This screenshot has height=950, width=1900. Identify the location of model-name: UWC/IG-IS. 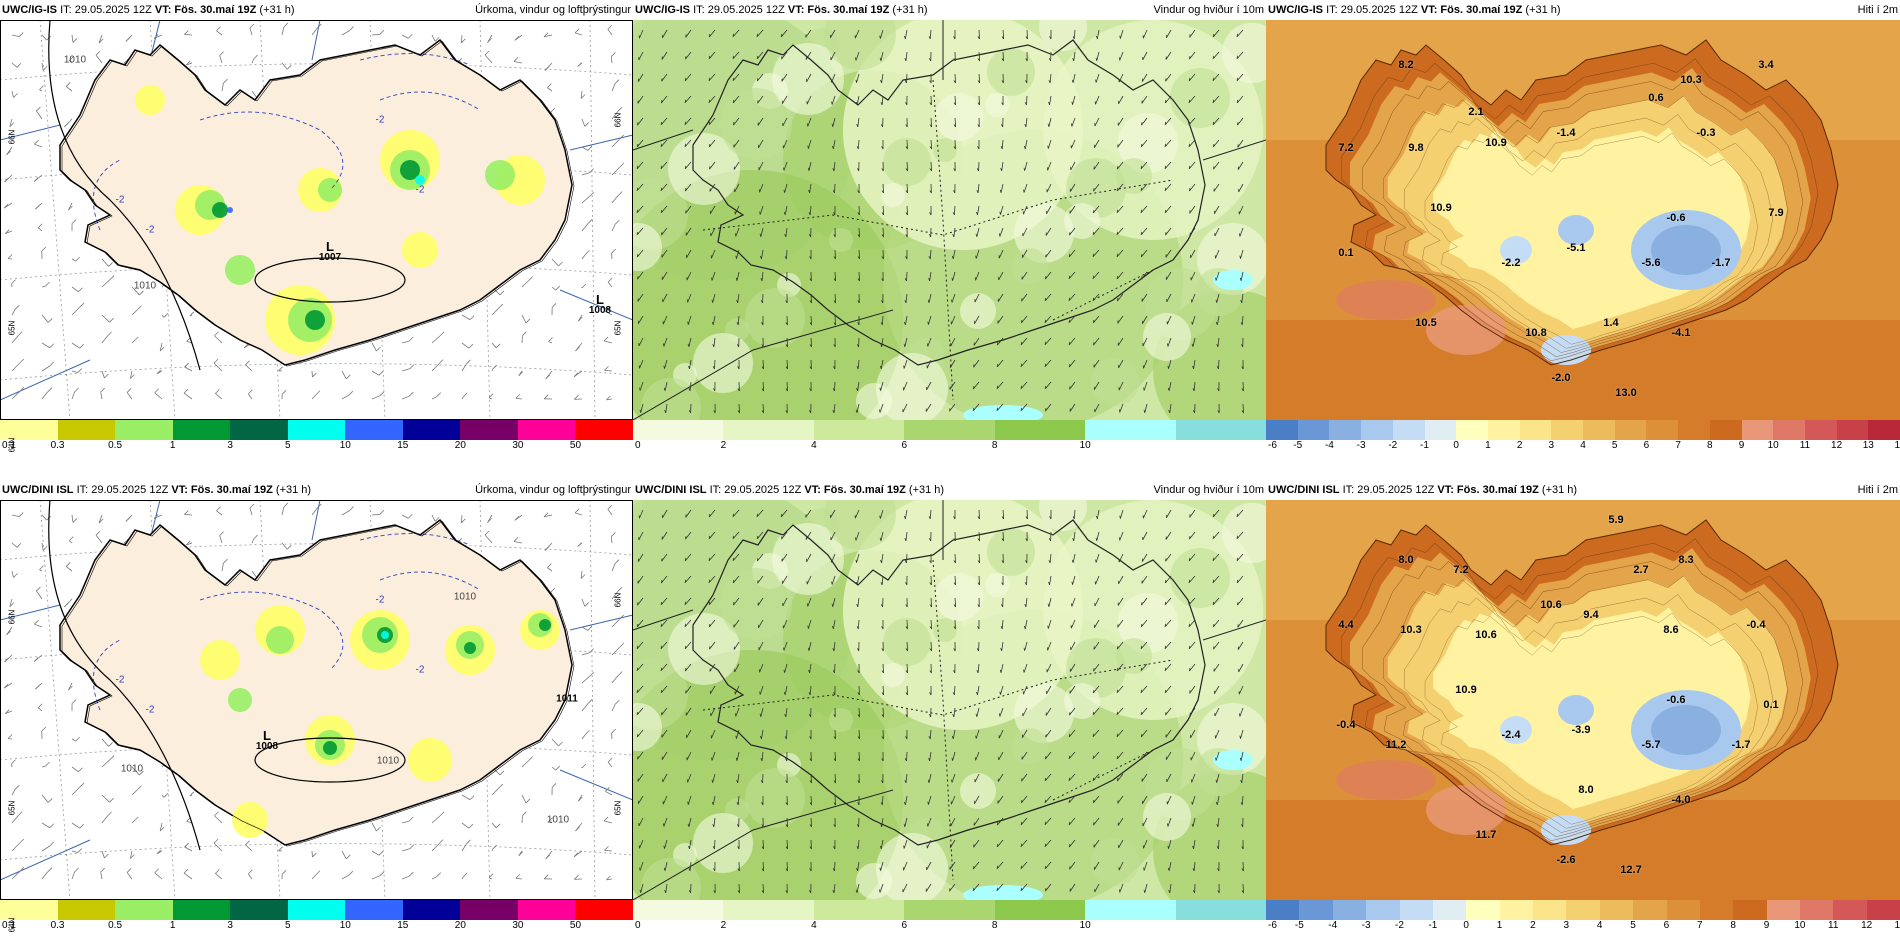
(662, 10).